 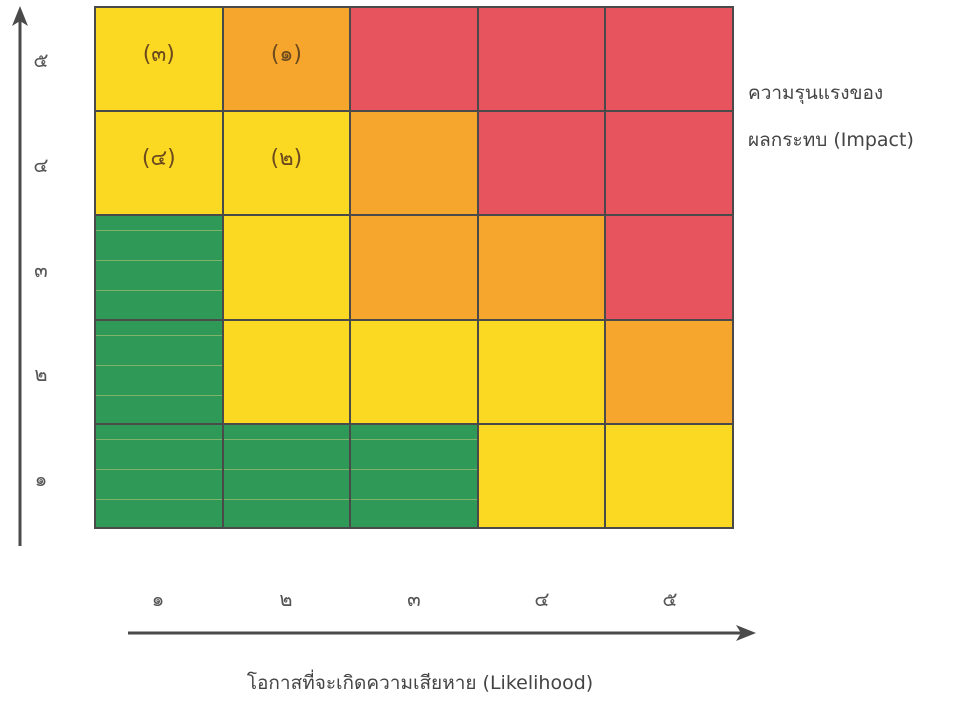 I want to click on matrix-cell: (๔), so click(x=159, y=163).